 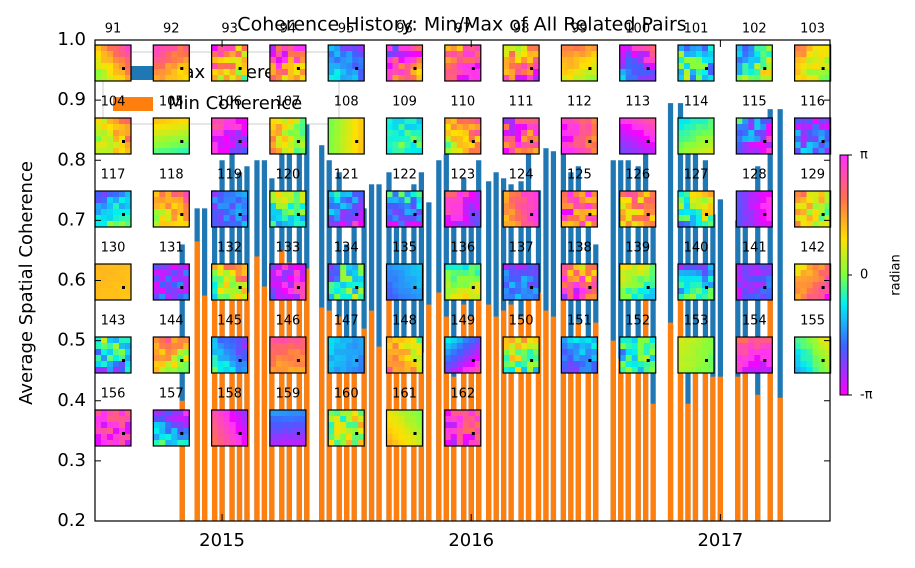 What do you see at coordinates (579, 321) in the screenshot?
I see `inset-label: 151` at bounding box center [579, 321].